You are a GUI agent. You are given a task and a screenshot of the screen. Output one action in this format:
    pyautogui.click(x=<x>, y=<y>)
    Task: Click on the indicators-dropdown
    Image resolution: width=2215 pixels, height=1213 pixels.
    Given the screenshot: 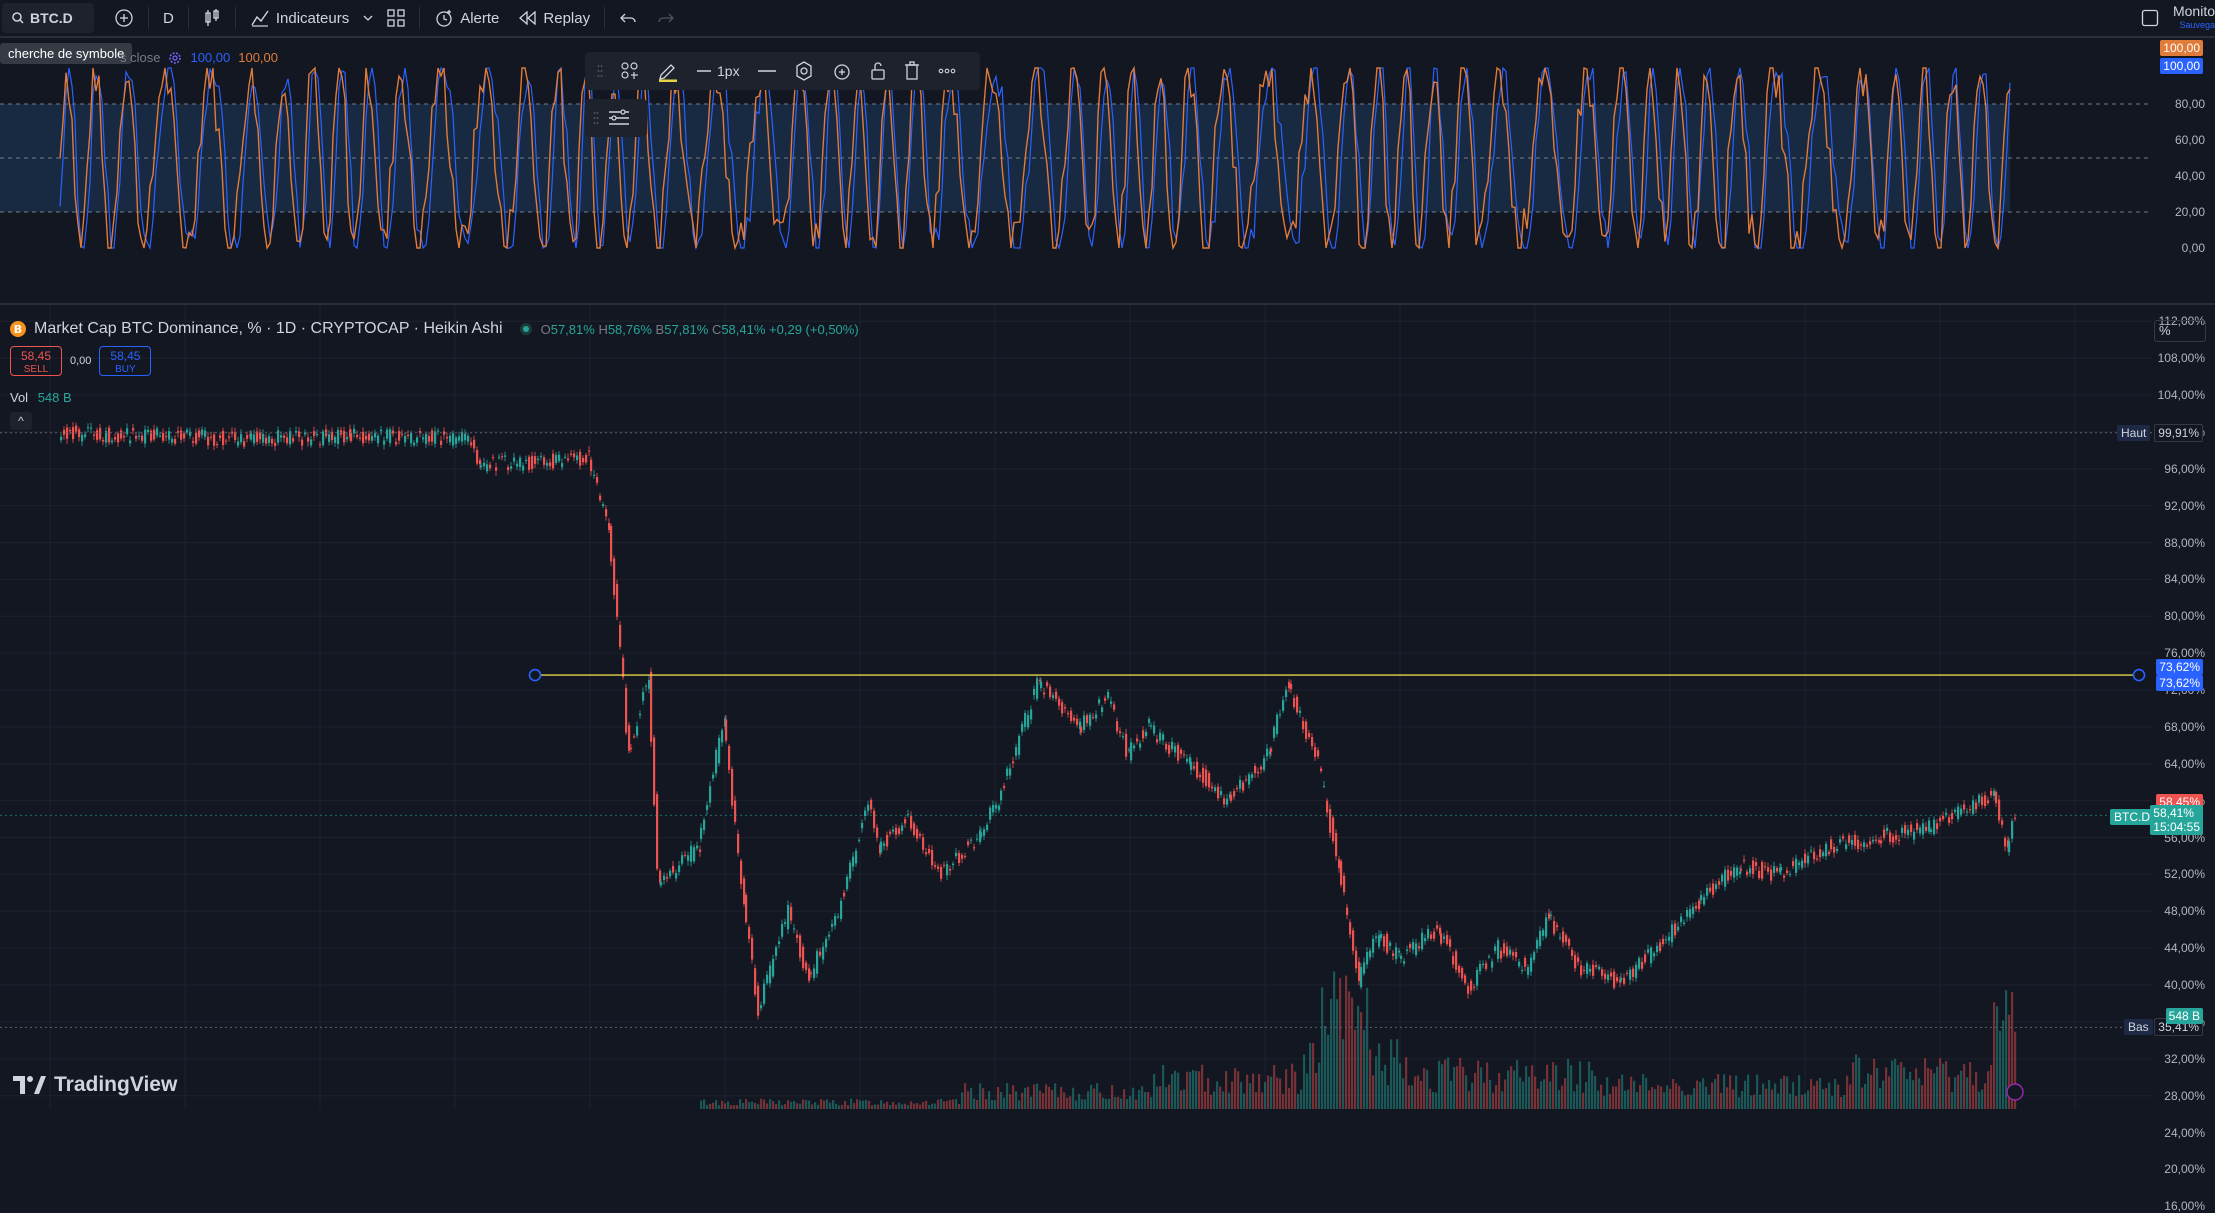 What is the action you would take?
    pyautogui.click(x=368, y=18)
    